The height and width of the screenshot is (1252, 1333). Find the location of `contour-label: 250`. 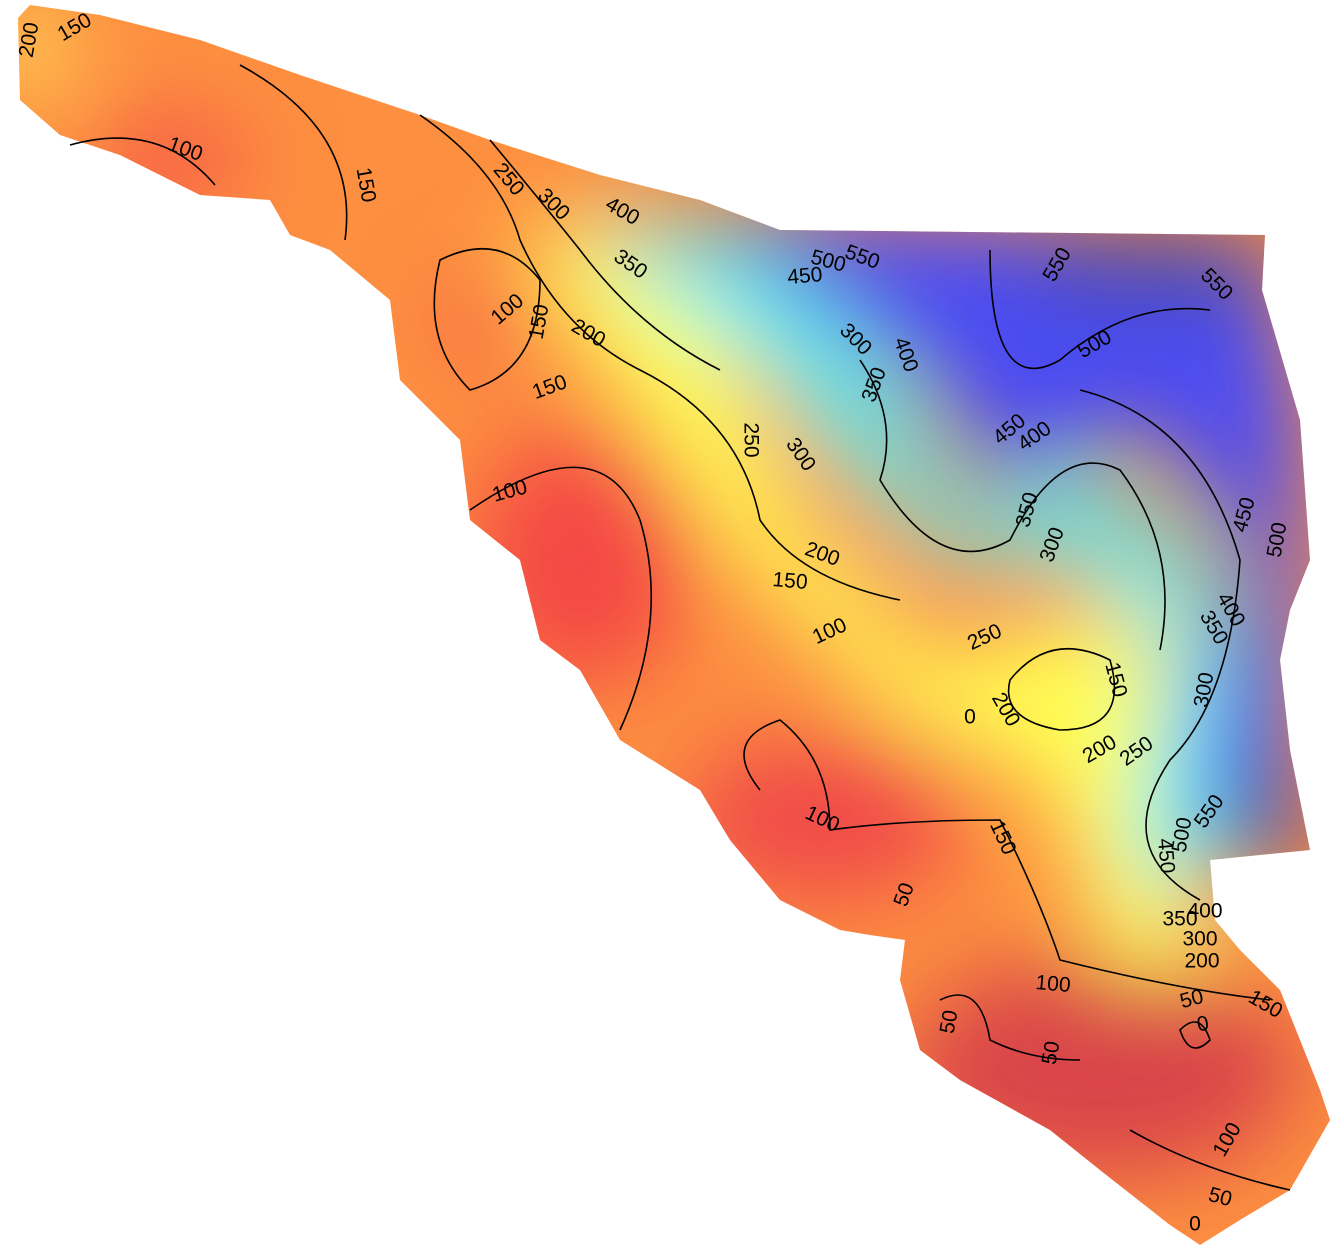

contour-label: 250 is located at coordinates (750, 439).